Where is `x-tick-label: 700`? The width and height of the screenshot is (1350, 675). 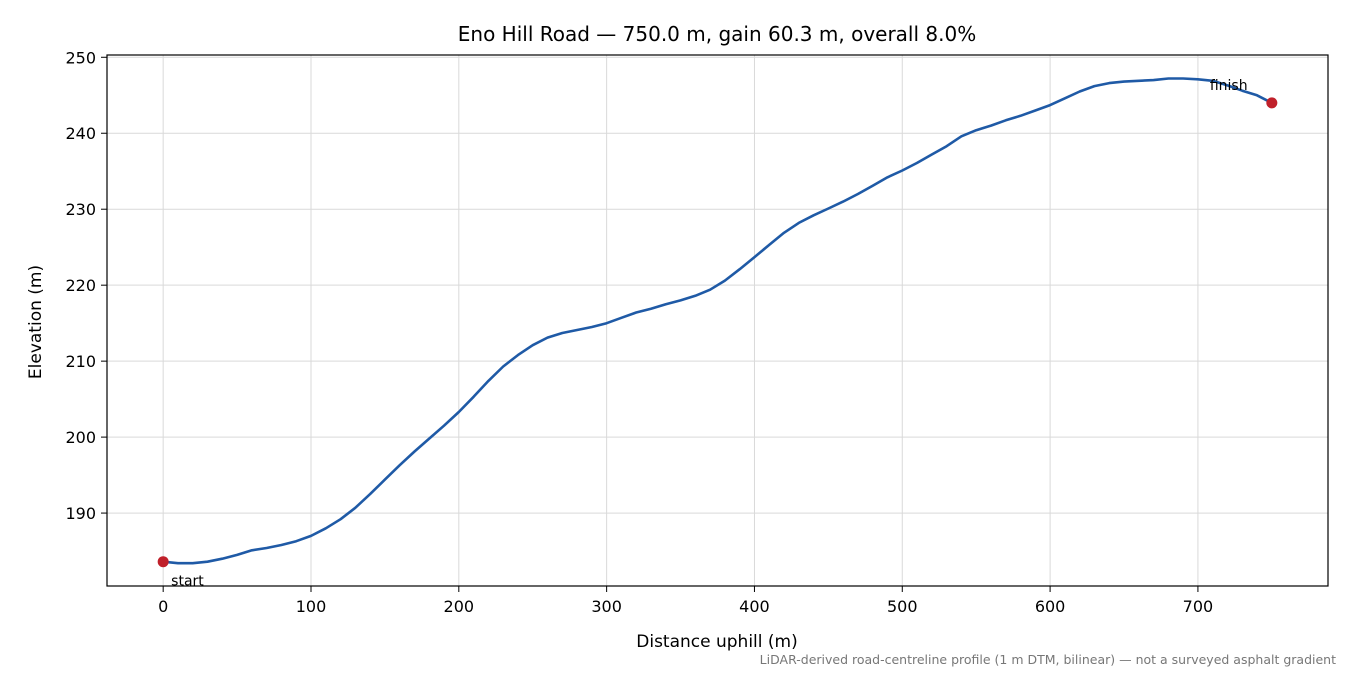
x-tick-label: 700 is located at coordinates (1198, 606).